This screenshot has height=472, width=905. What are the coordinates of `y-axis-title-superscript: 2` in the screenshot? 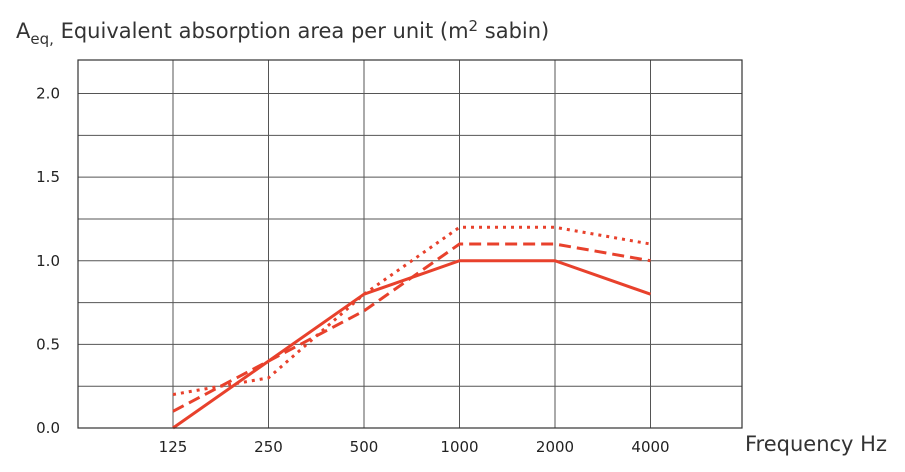 It's located at (474, 26).